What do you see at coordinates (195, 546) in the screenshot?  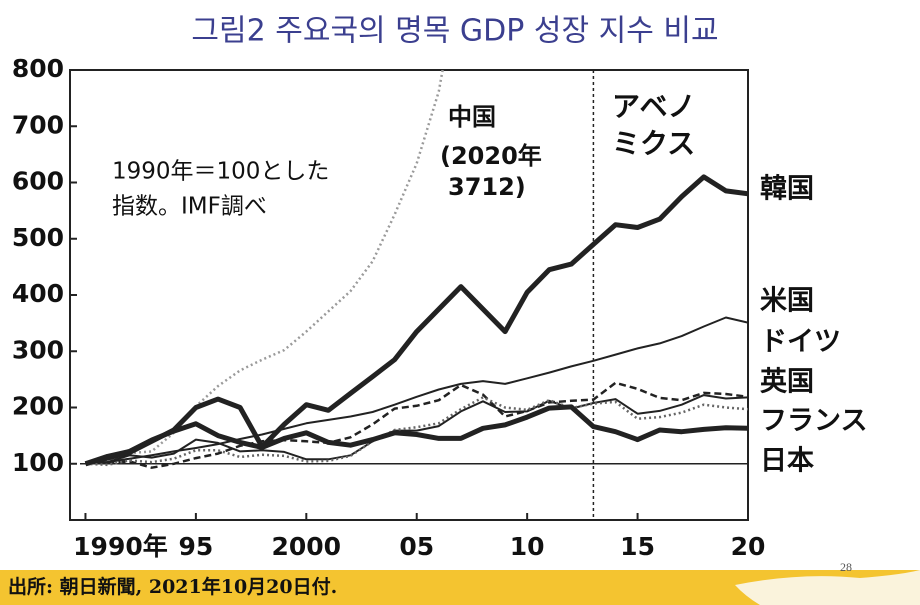 I see `x-tick-label: 95` at bounding box center [195, 546].